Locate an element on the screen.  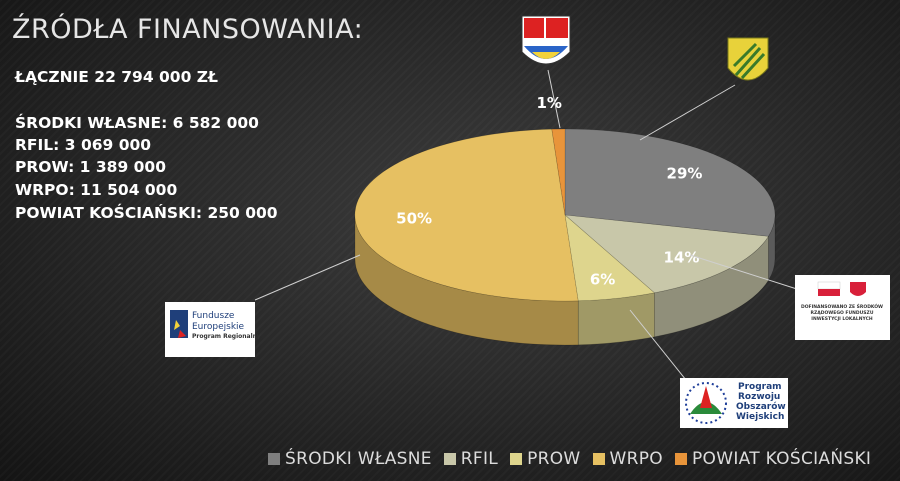
legend-item: PROW is located at coordinates (545, 459).